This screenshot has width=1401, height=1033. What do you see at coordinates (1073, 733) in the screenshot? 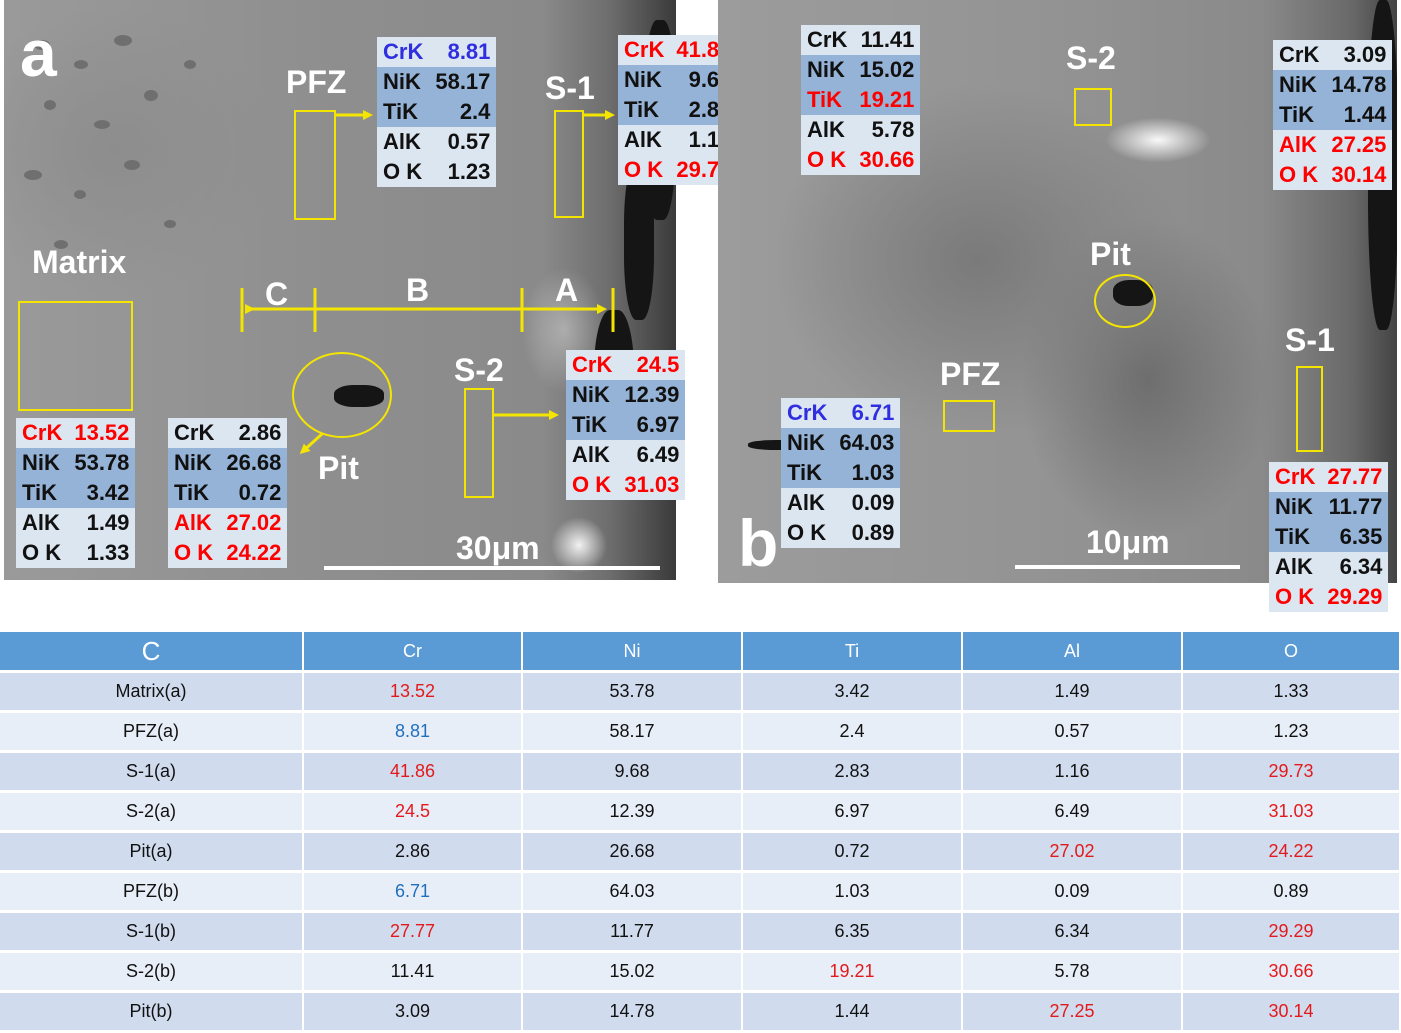
I see `cell-al: 0.57` at bounding box center [1073, 733].